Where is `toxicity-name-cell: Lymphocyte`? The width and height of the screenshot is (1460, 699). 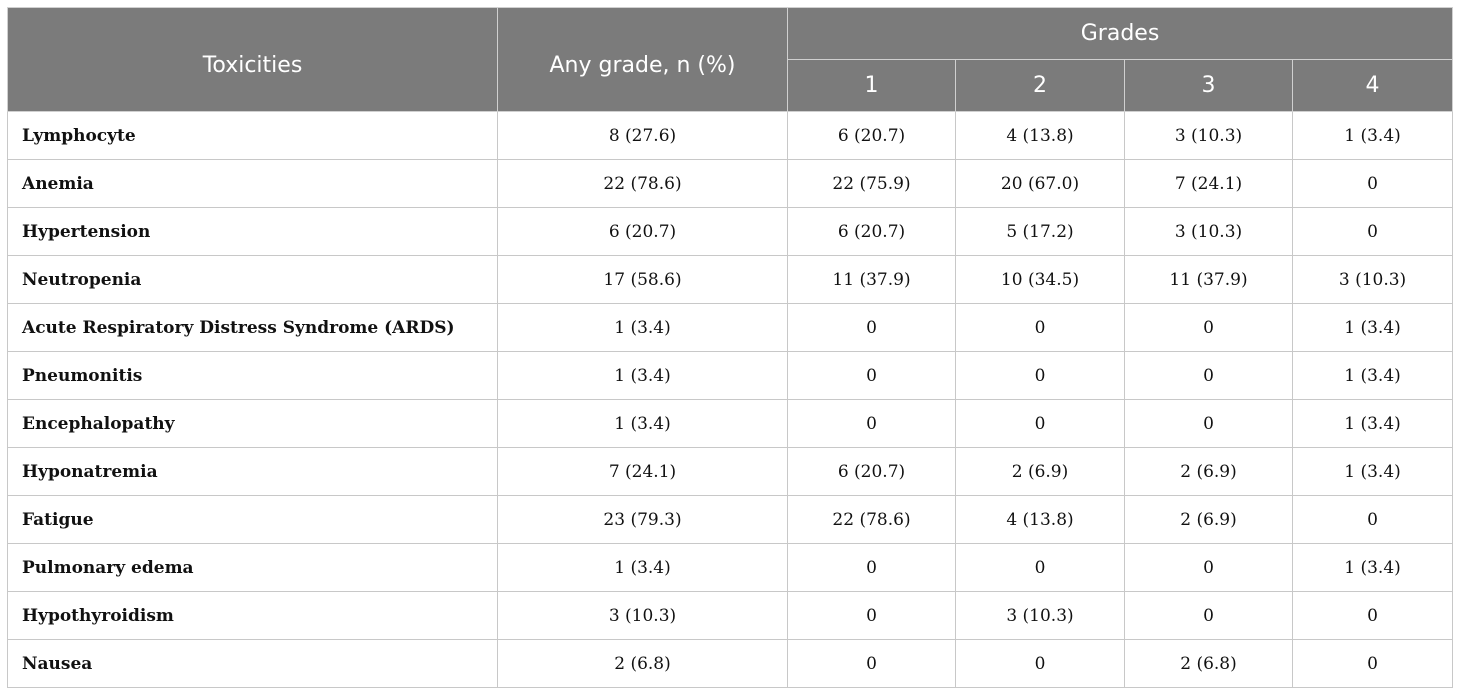 toxicity-name-cell: Lymphocyte is located at coordinates (252, 135).